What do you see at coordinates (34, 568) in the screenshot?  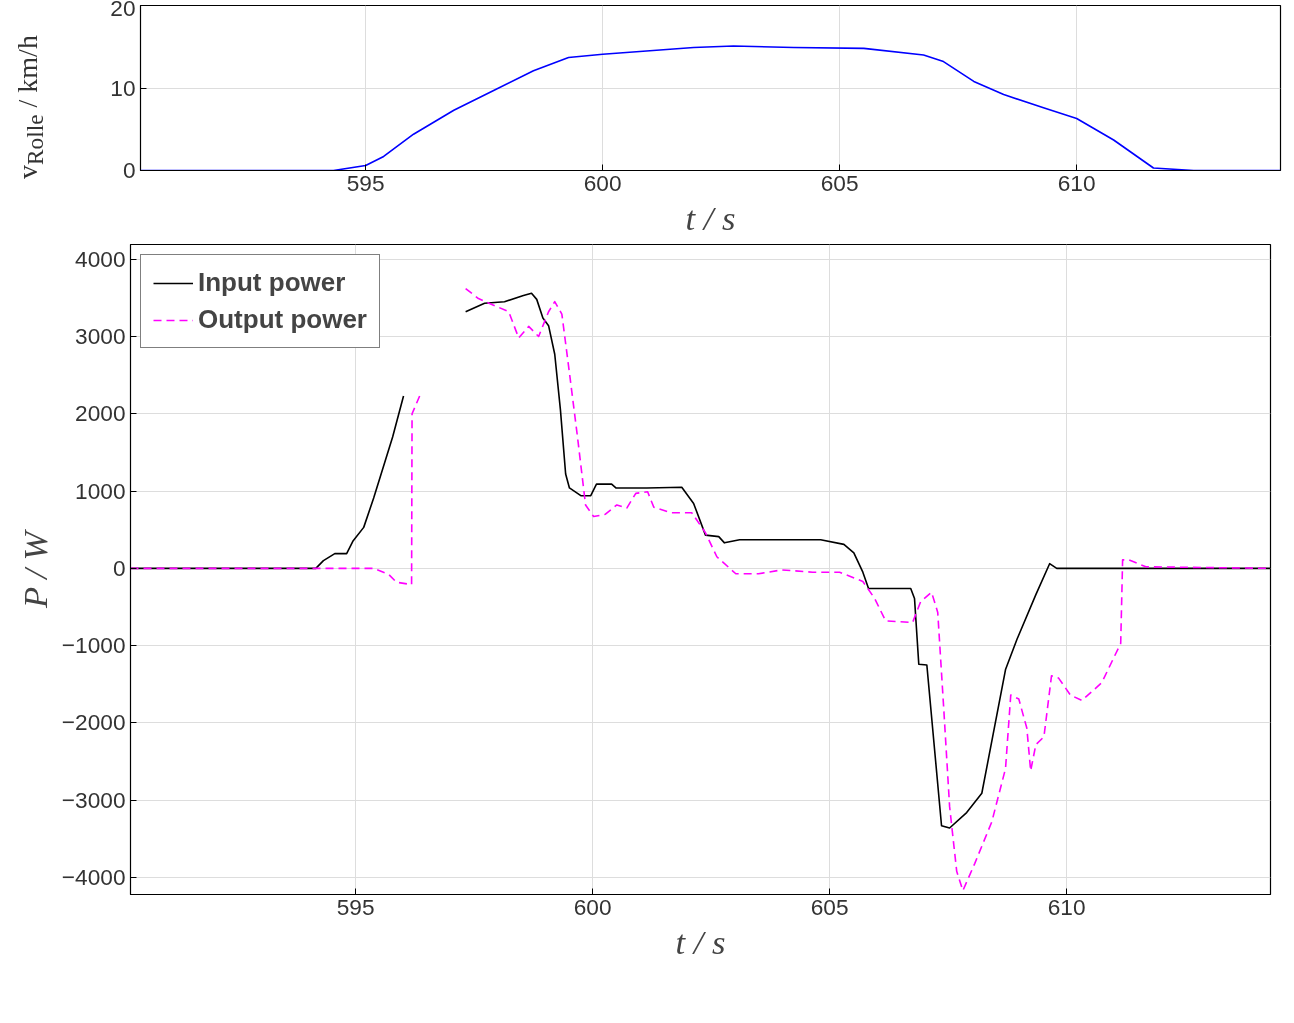 I see `y-axis-title: P / W` at bounding box center [34, 568].